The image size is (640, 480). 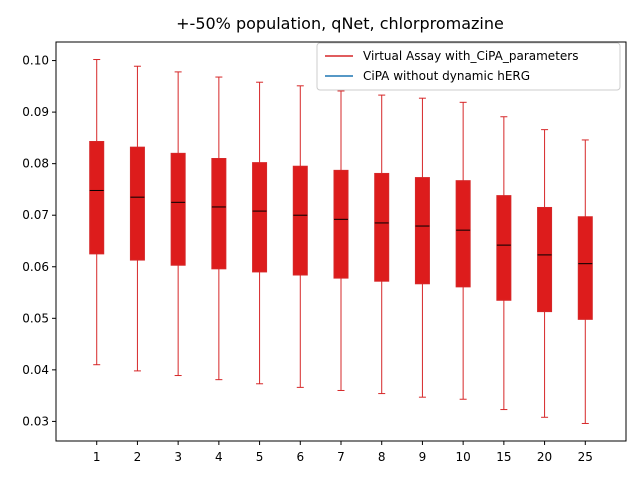 I want to click on x-tick-label: 1, so click(x=97, y=457).